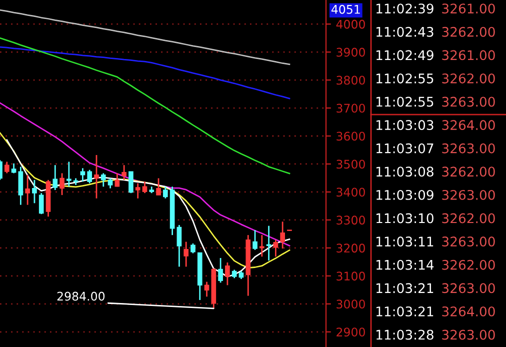 This screenshot has height=347, width=506. Describe the element at coordinates (350, 276) in the screenshot. I see `y-tick-label: 3100` at that location.